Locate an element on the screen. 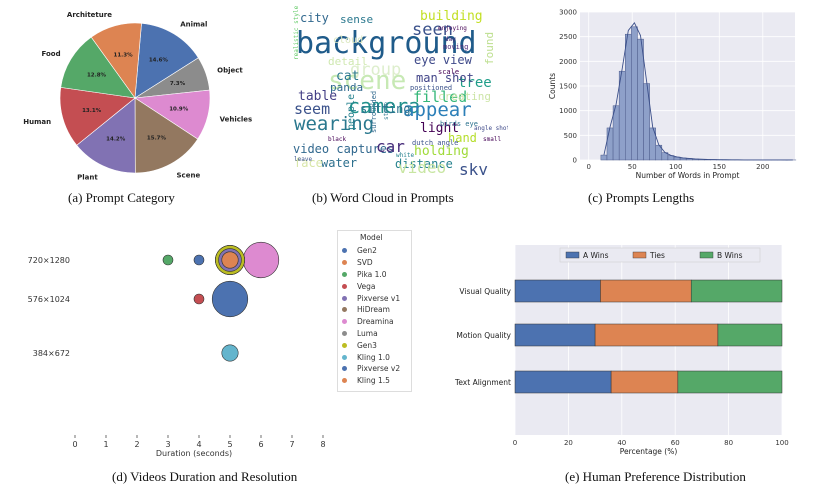 This screenshot has width=830, height=494. word-video-captures: video captures is located at coordinates (343, 149).